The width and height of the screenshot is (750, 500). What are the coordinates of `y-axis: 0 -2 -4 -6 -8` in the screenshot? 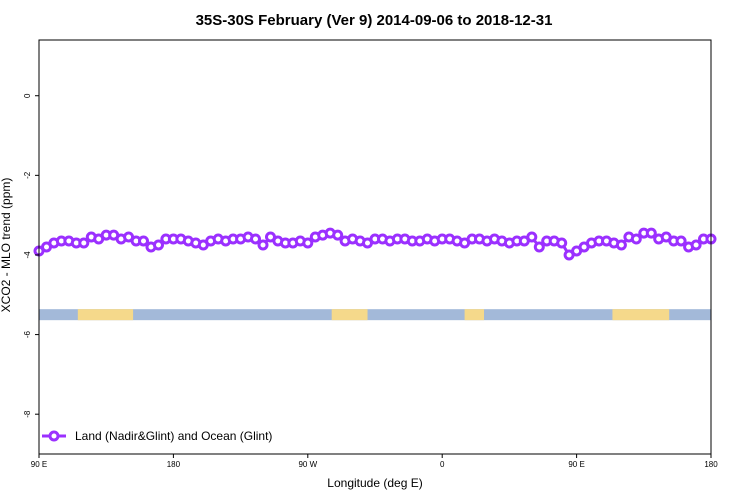 It's located at (31, 255).